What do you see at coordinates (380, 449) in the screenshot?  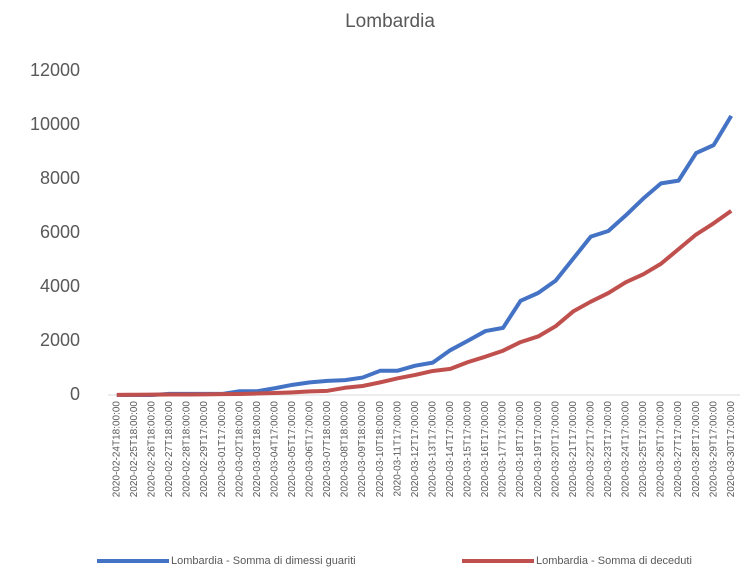 I see `x-tick-label: 2020-03-10T18:00:00` at bounding box center [380, 449].